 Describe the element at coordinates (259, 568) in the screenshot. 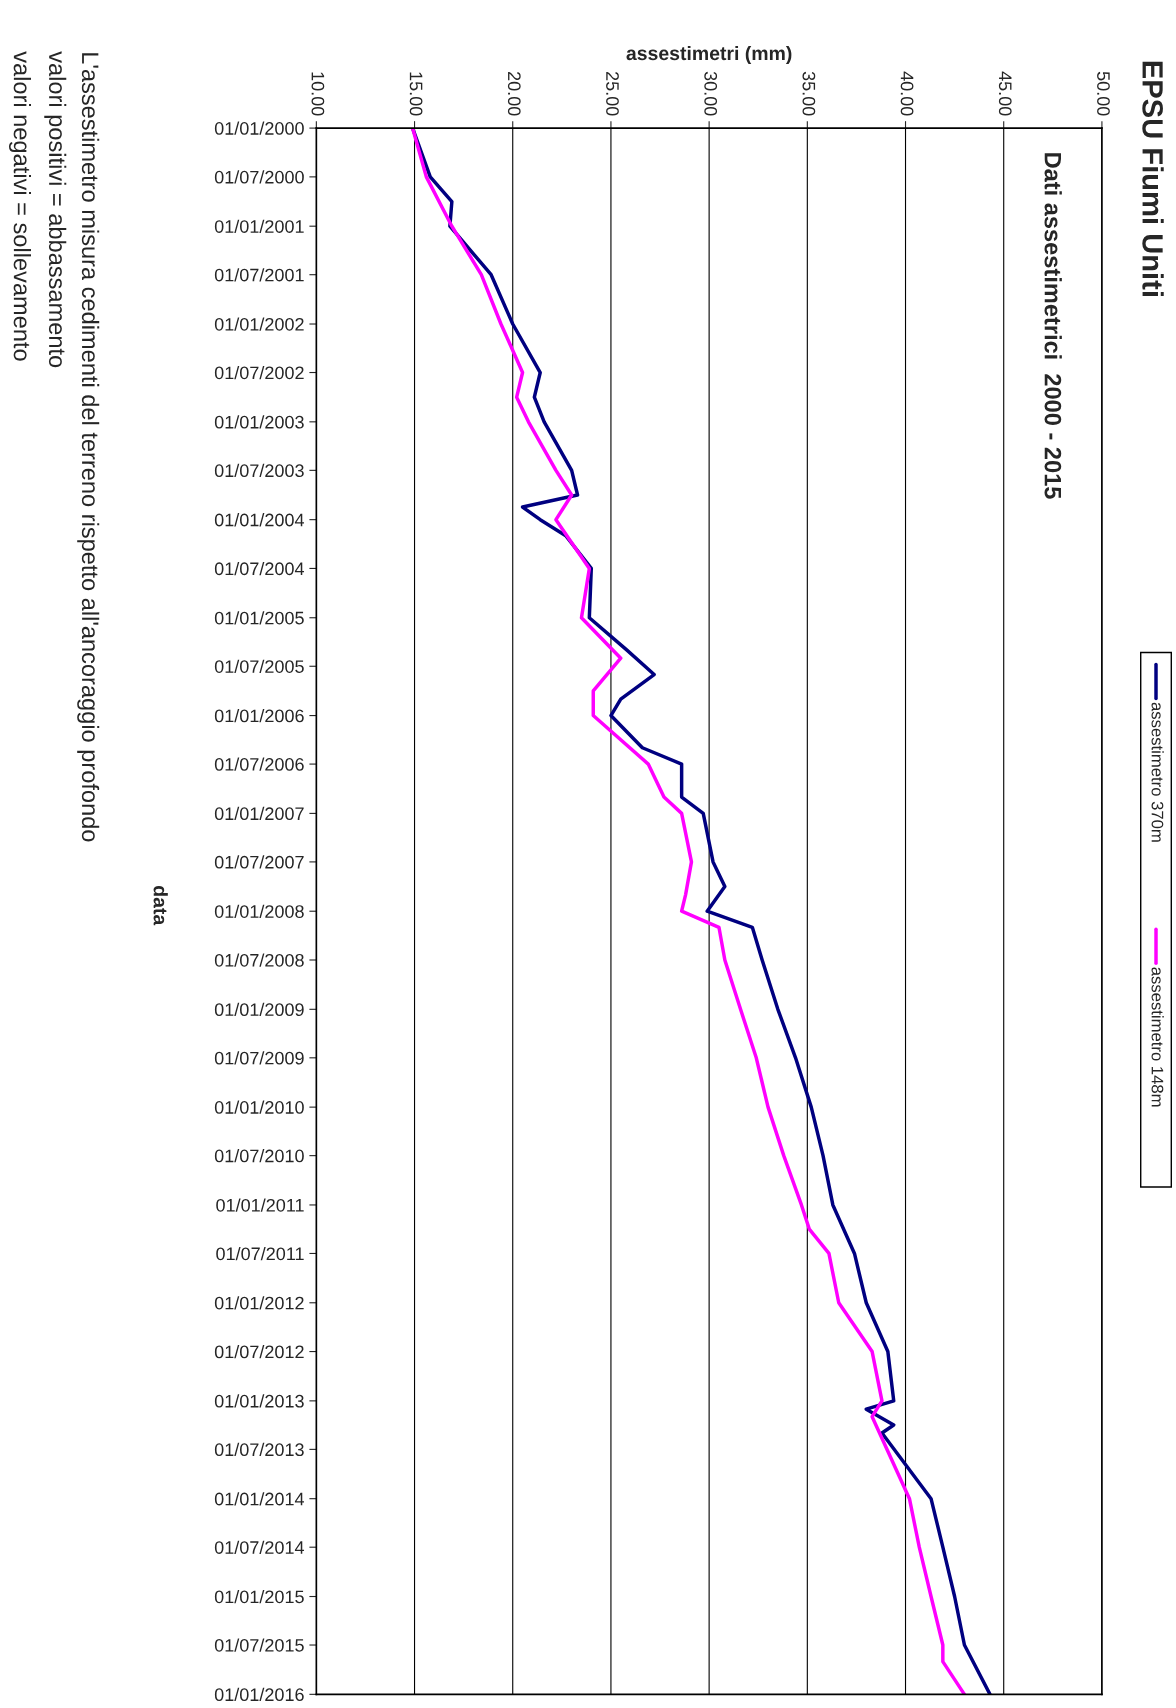

I see `y-tick-label: 01/07/2004` at that location.